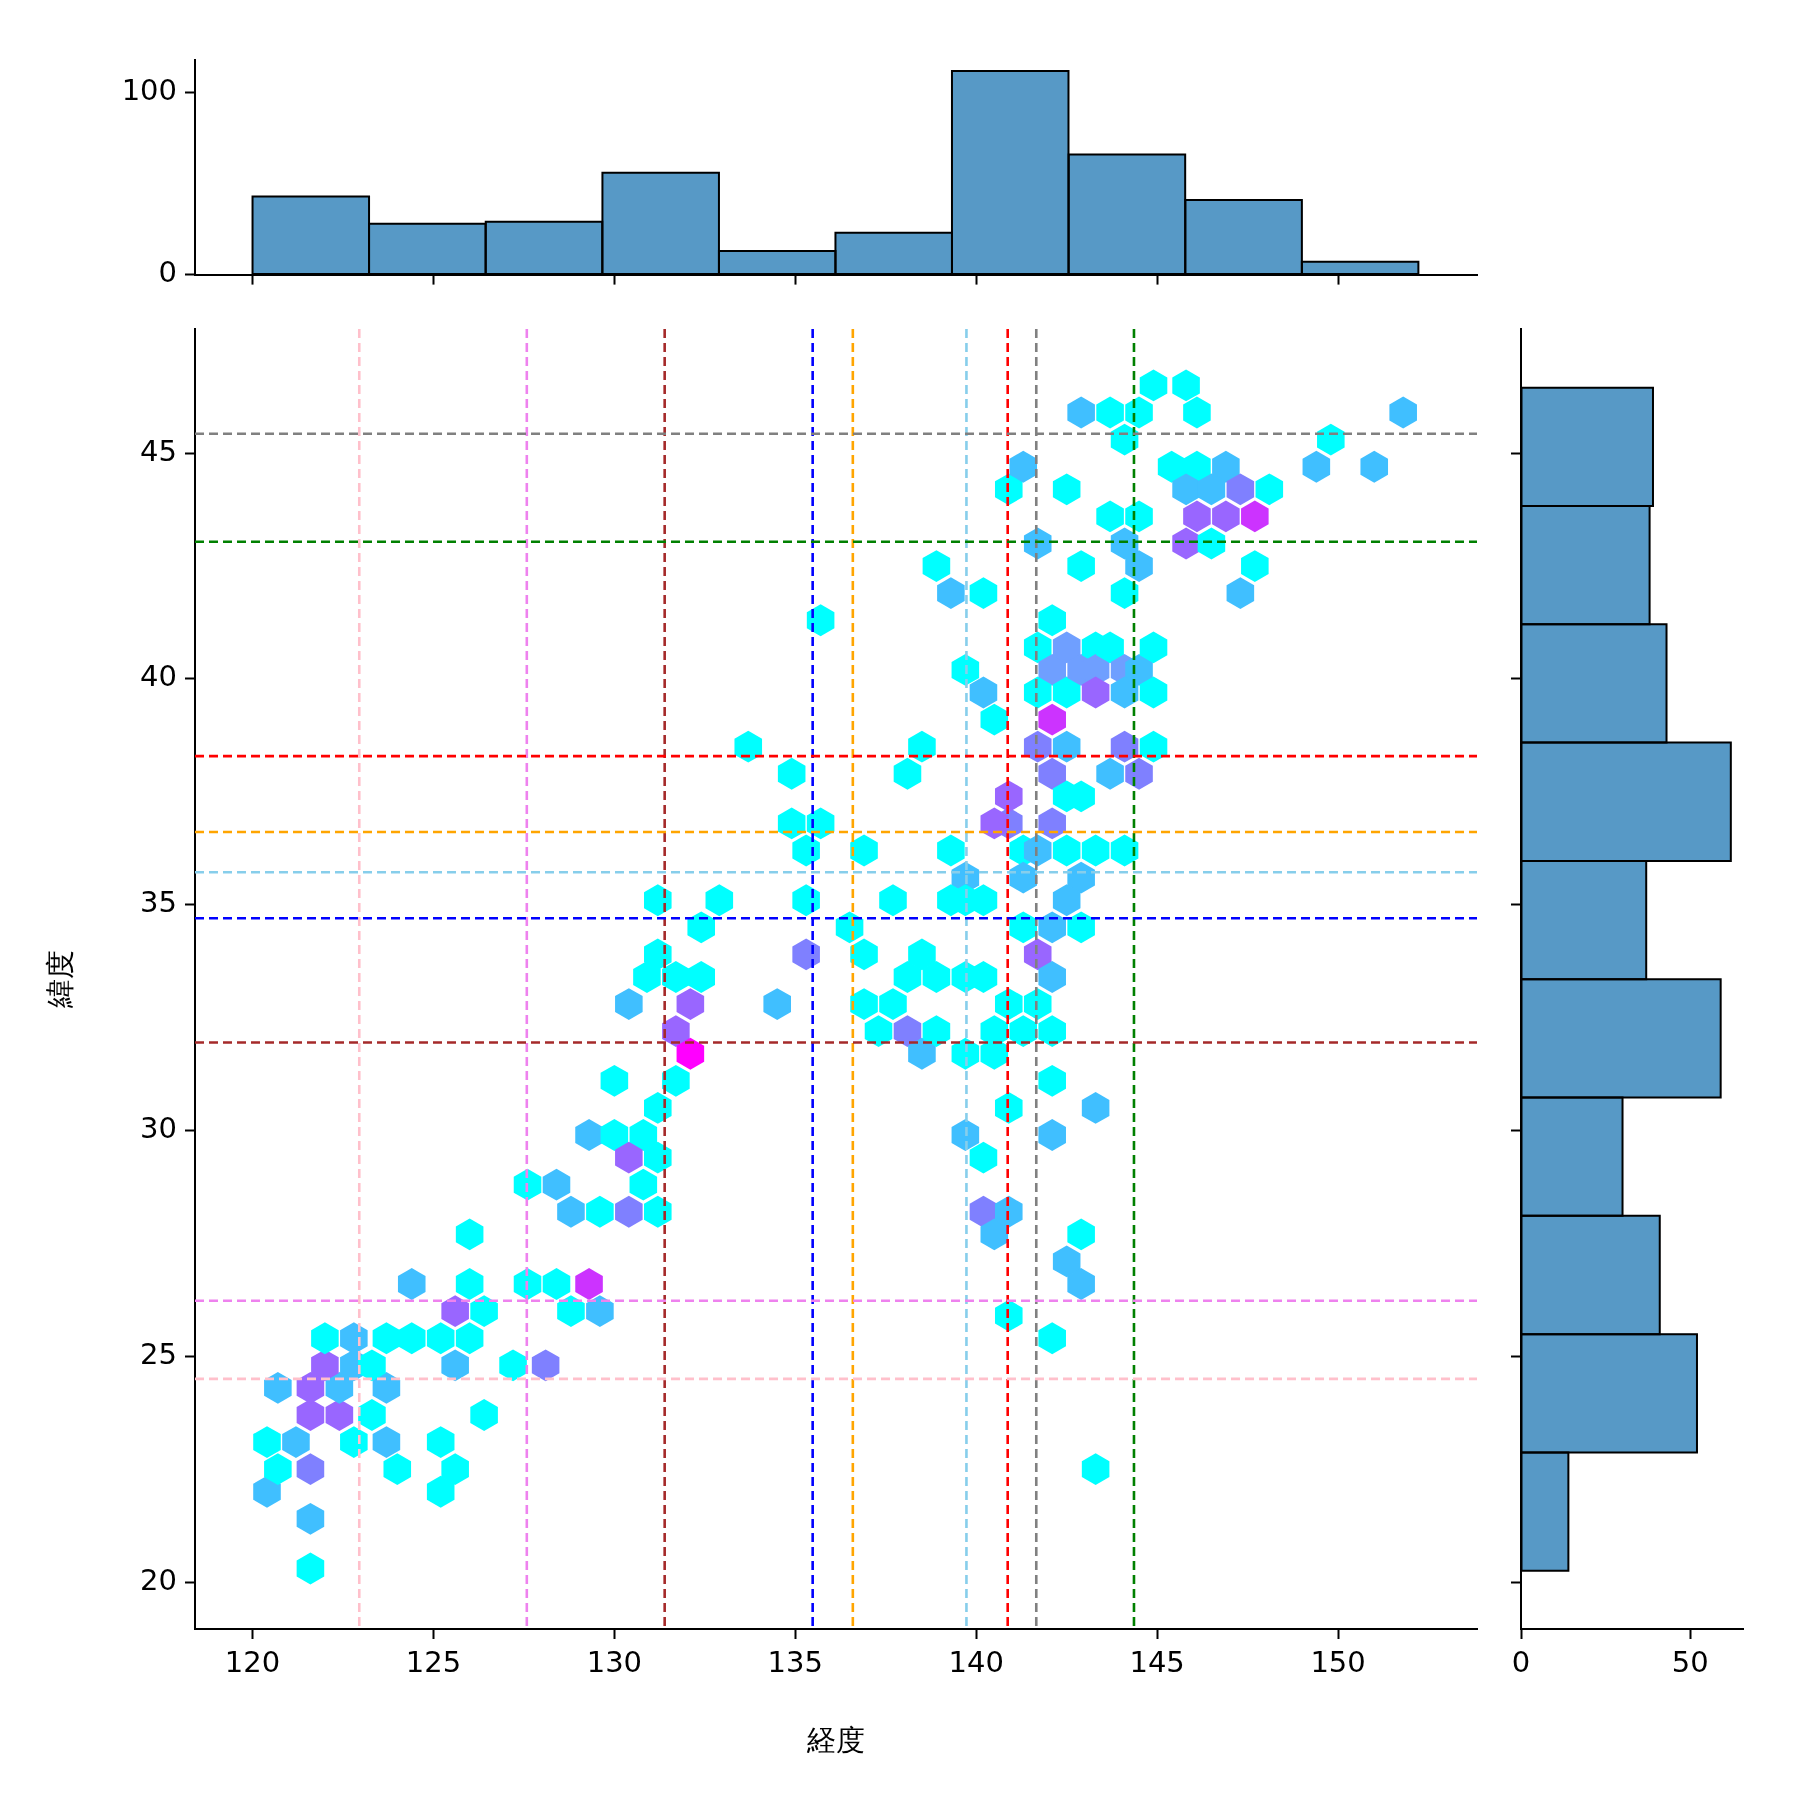 This screenshot has width=1800, height=1800. What do you see at coordinates (158, 450) in the screenshot?
I see `y-tick-label: 45` at bounding box center [158, 450].